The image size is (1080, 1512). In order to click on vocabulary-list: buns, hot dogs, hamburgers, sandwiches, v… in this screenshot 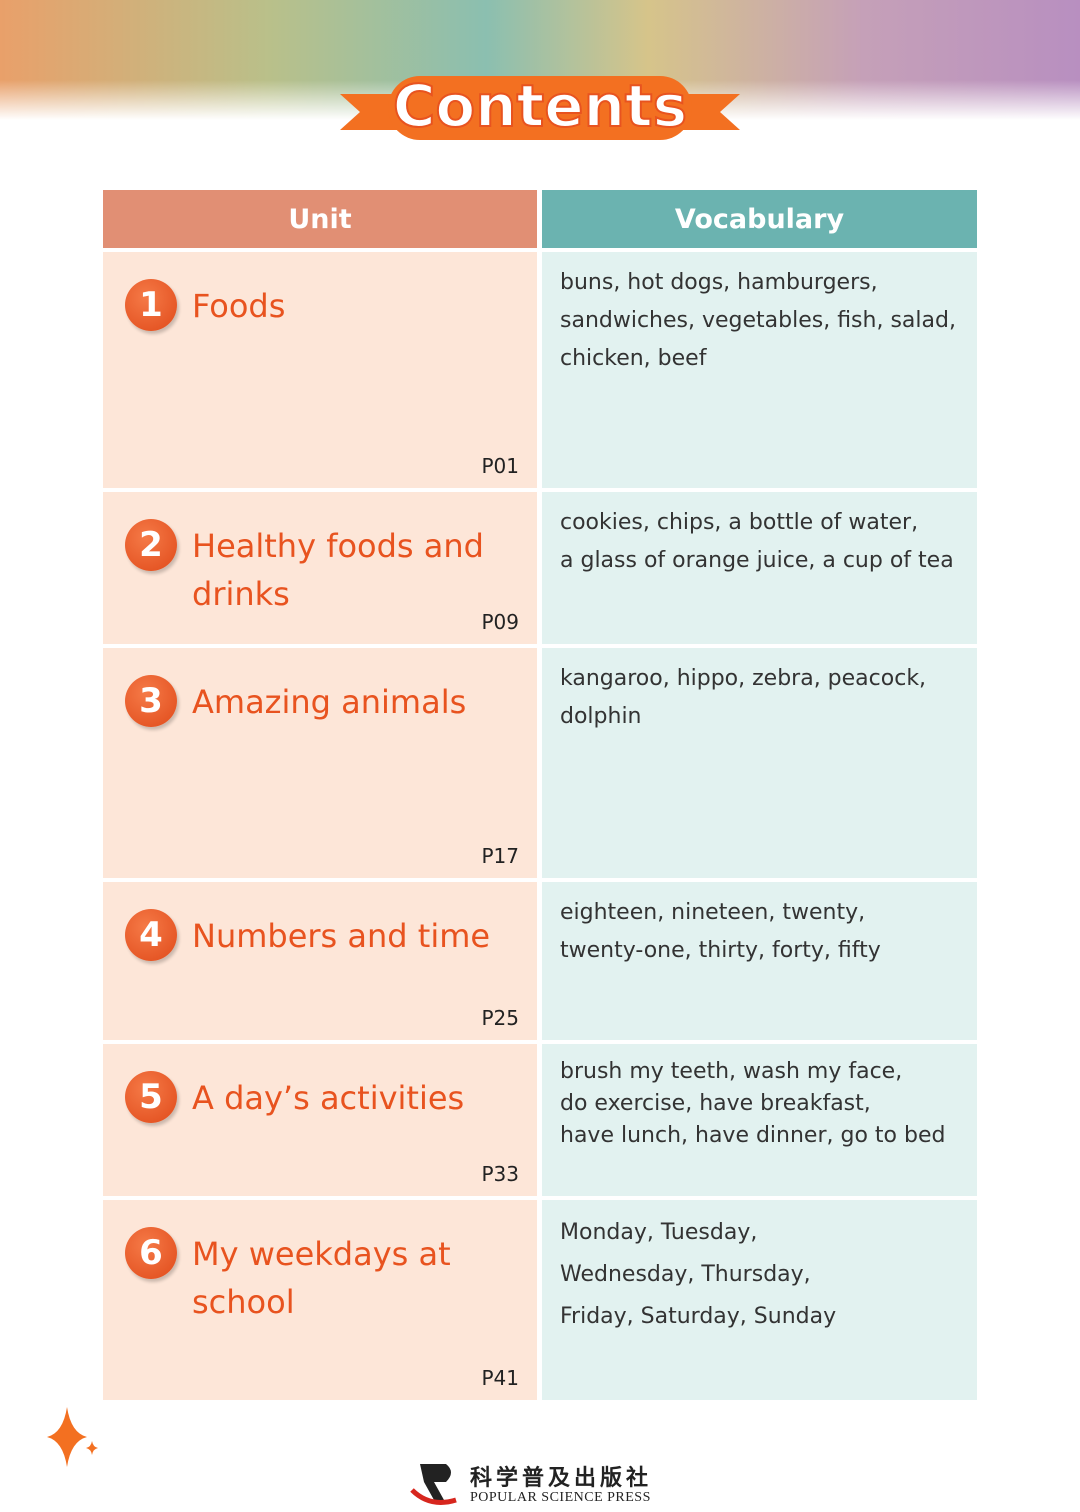, I will do `click(758, 321)`.